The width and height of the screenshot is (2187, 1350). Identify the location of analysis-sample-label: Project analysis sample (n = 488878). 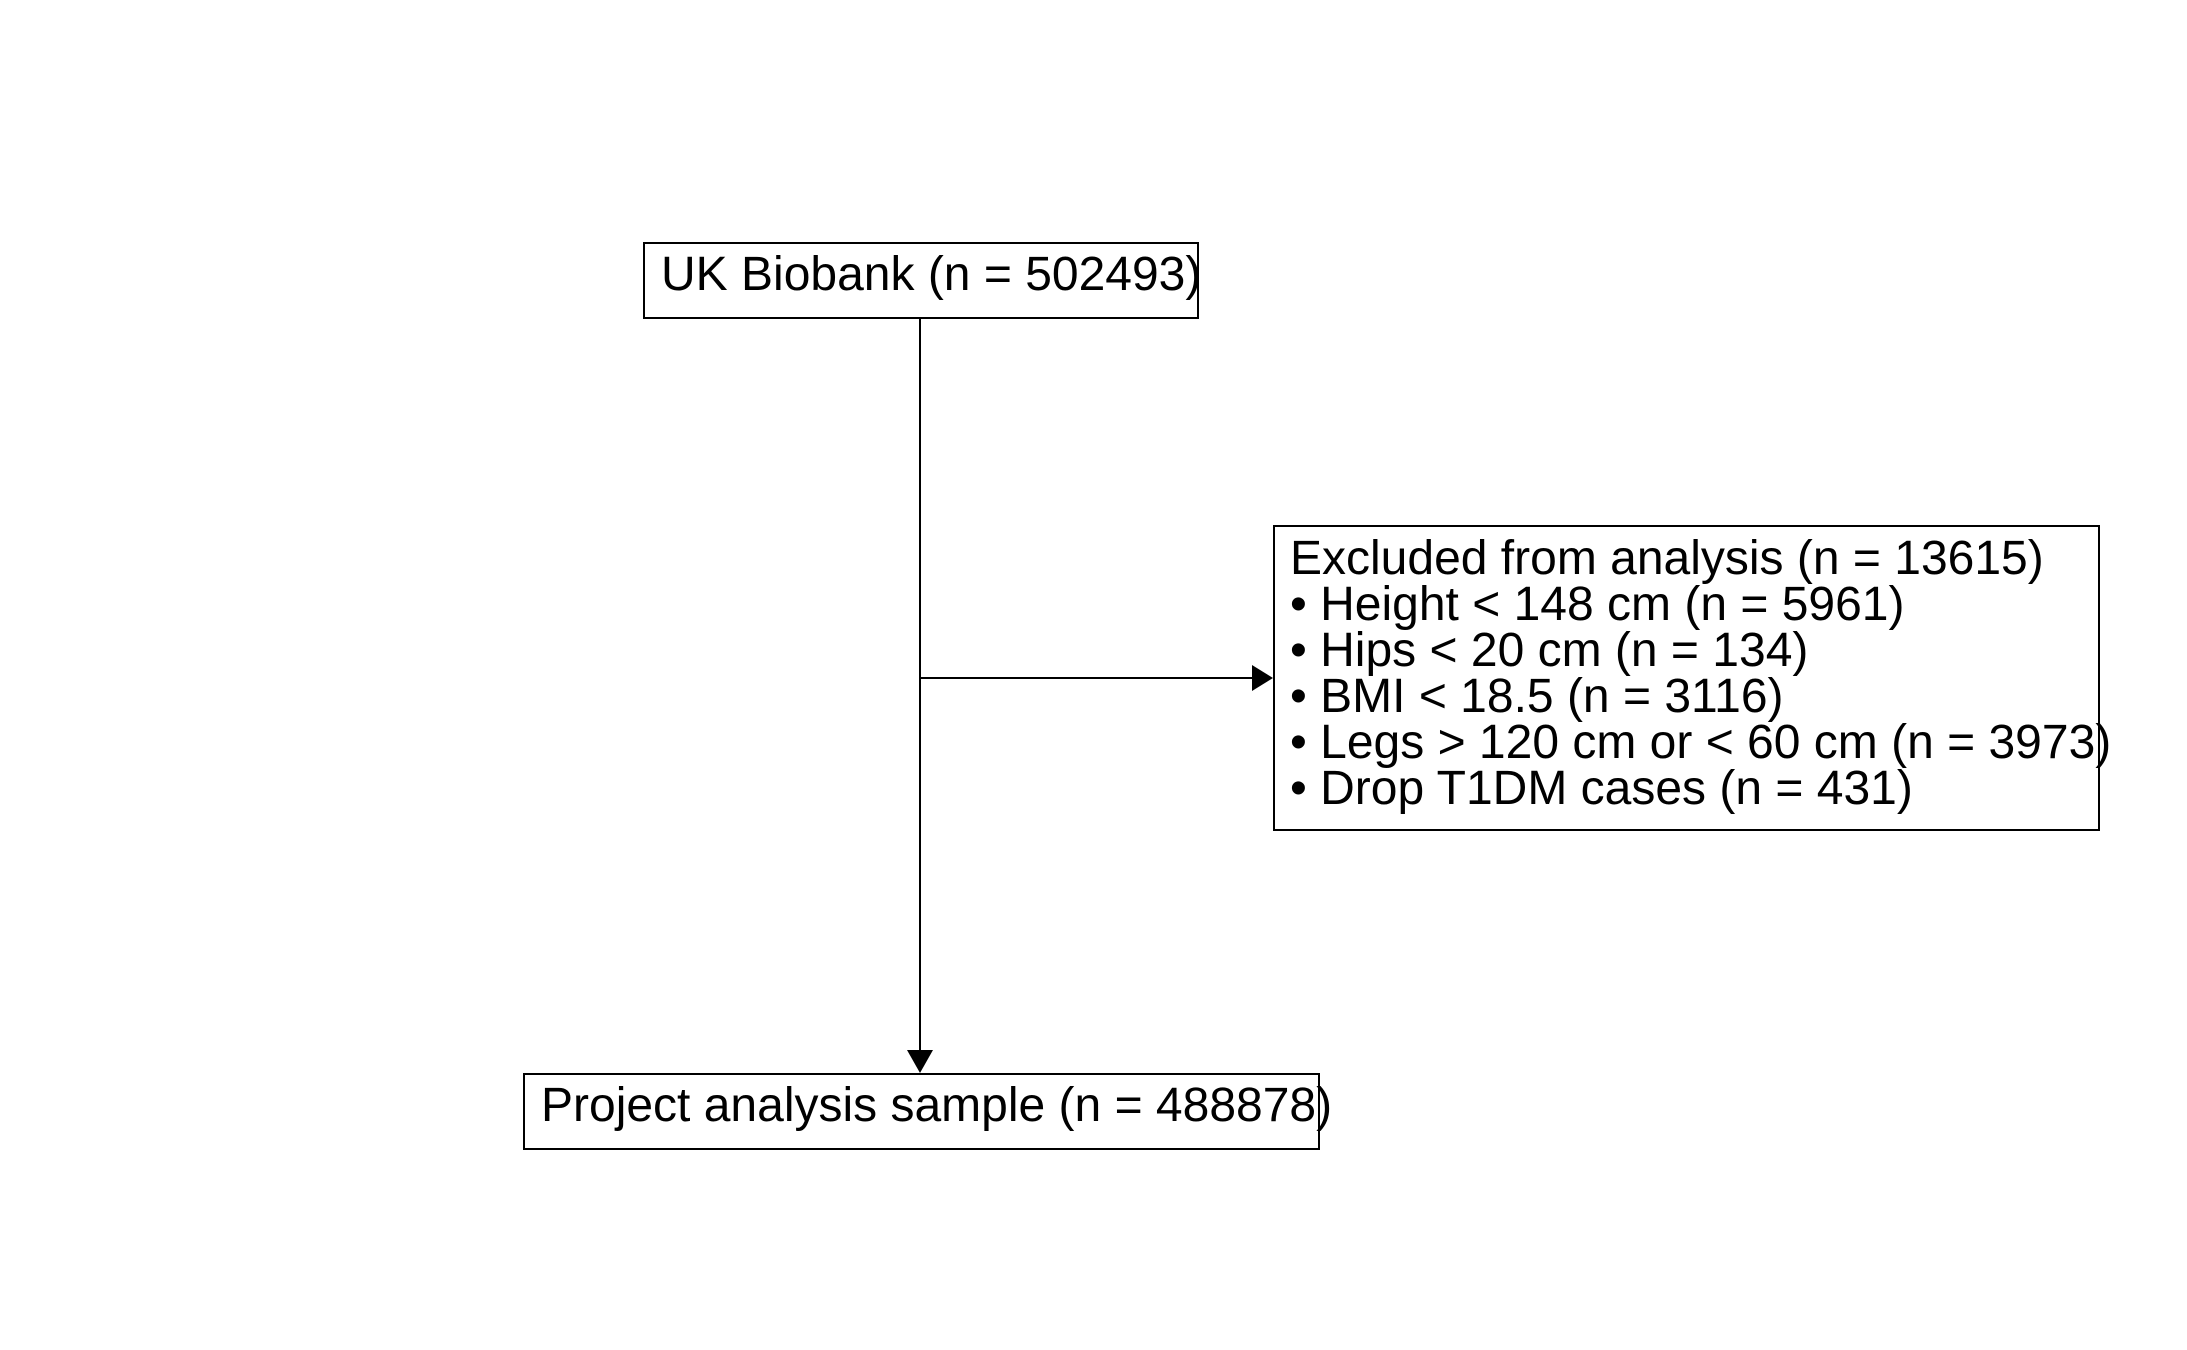
(937, 1105).